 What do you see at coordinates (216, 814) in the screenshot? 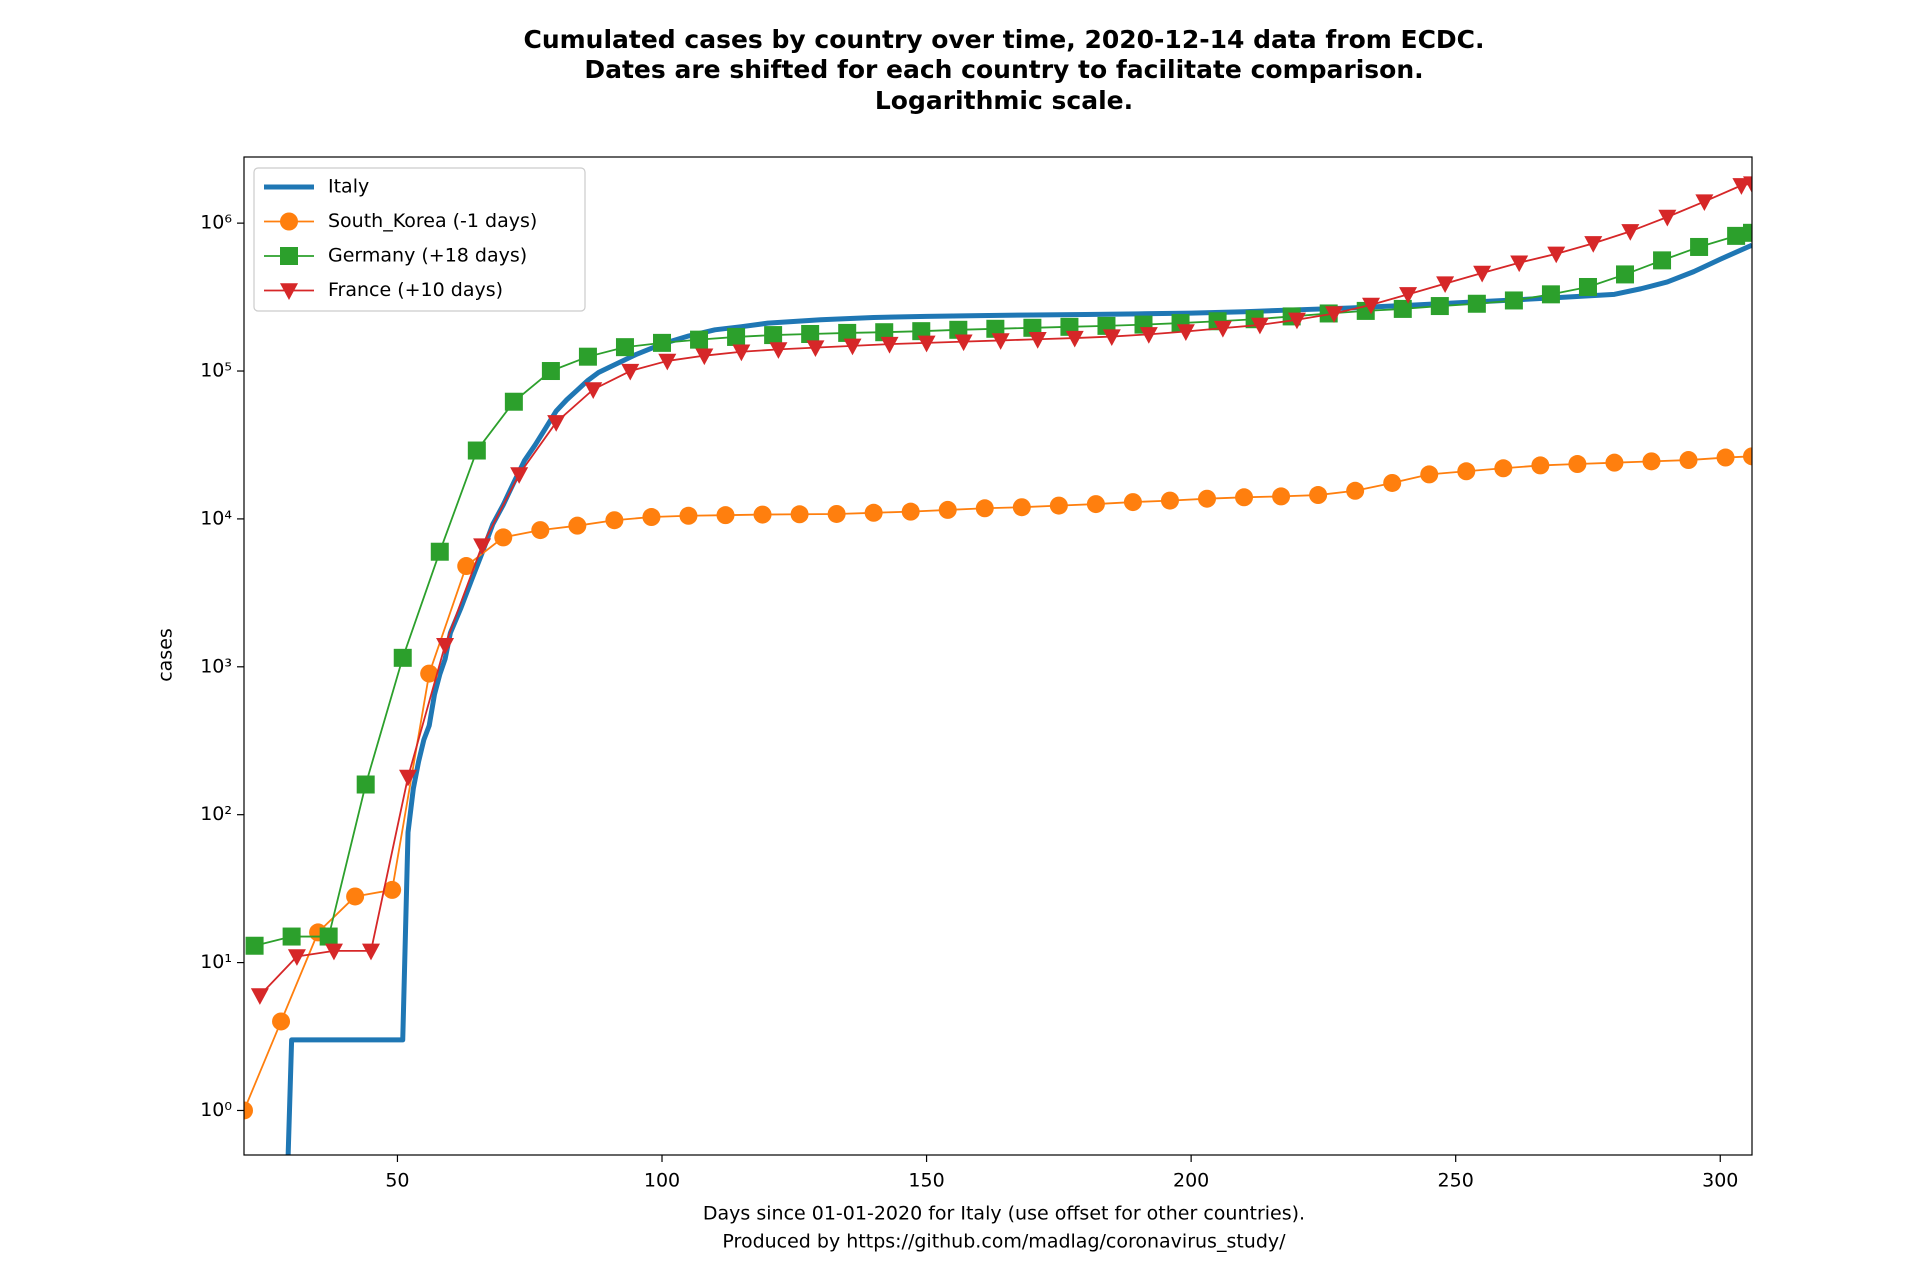
I see `y-tick-label: 10²` at bounding box center [216, 814].